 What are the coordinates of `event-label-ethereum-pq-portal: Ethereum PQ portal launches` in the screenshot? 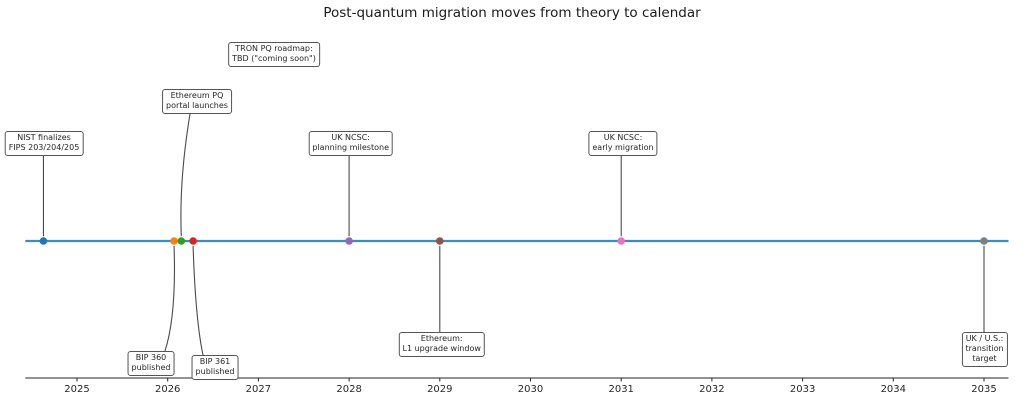 It's located at (197, 101).